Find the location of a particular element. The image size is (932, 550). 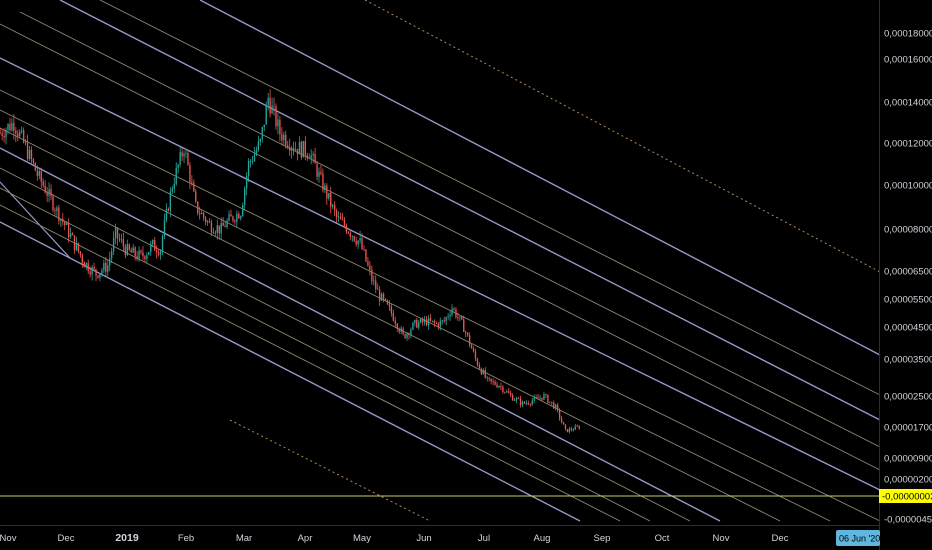

dotted-line-lower is located at coordinates (330, 470).